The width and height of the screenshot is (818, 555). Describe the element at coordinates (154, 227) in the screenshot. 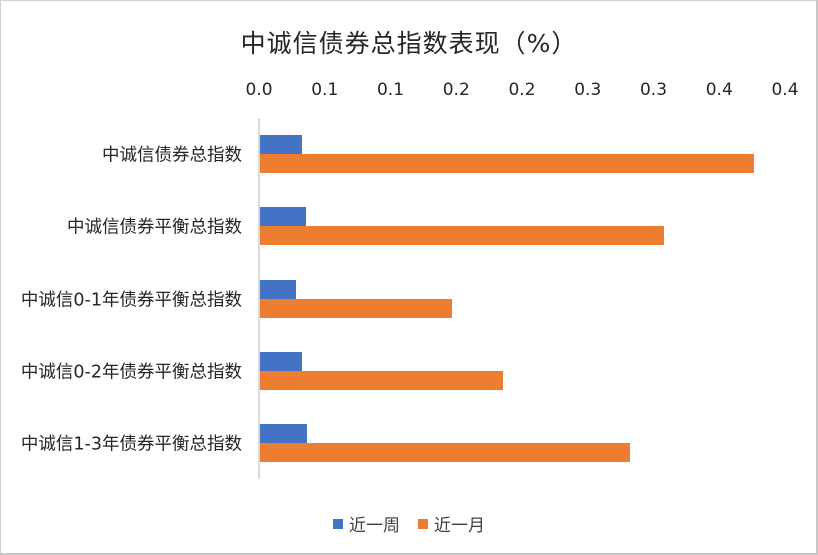

I see `category-label: 中诚信债券平衡总指数` at that location.